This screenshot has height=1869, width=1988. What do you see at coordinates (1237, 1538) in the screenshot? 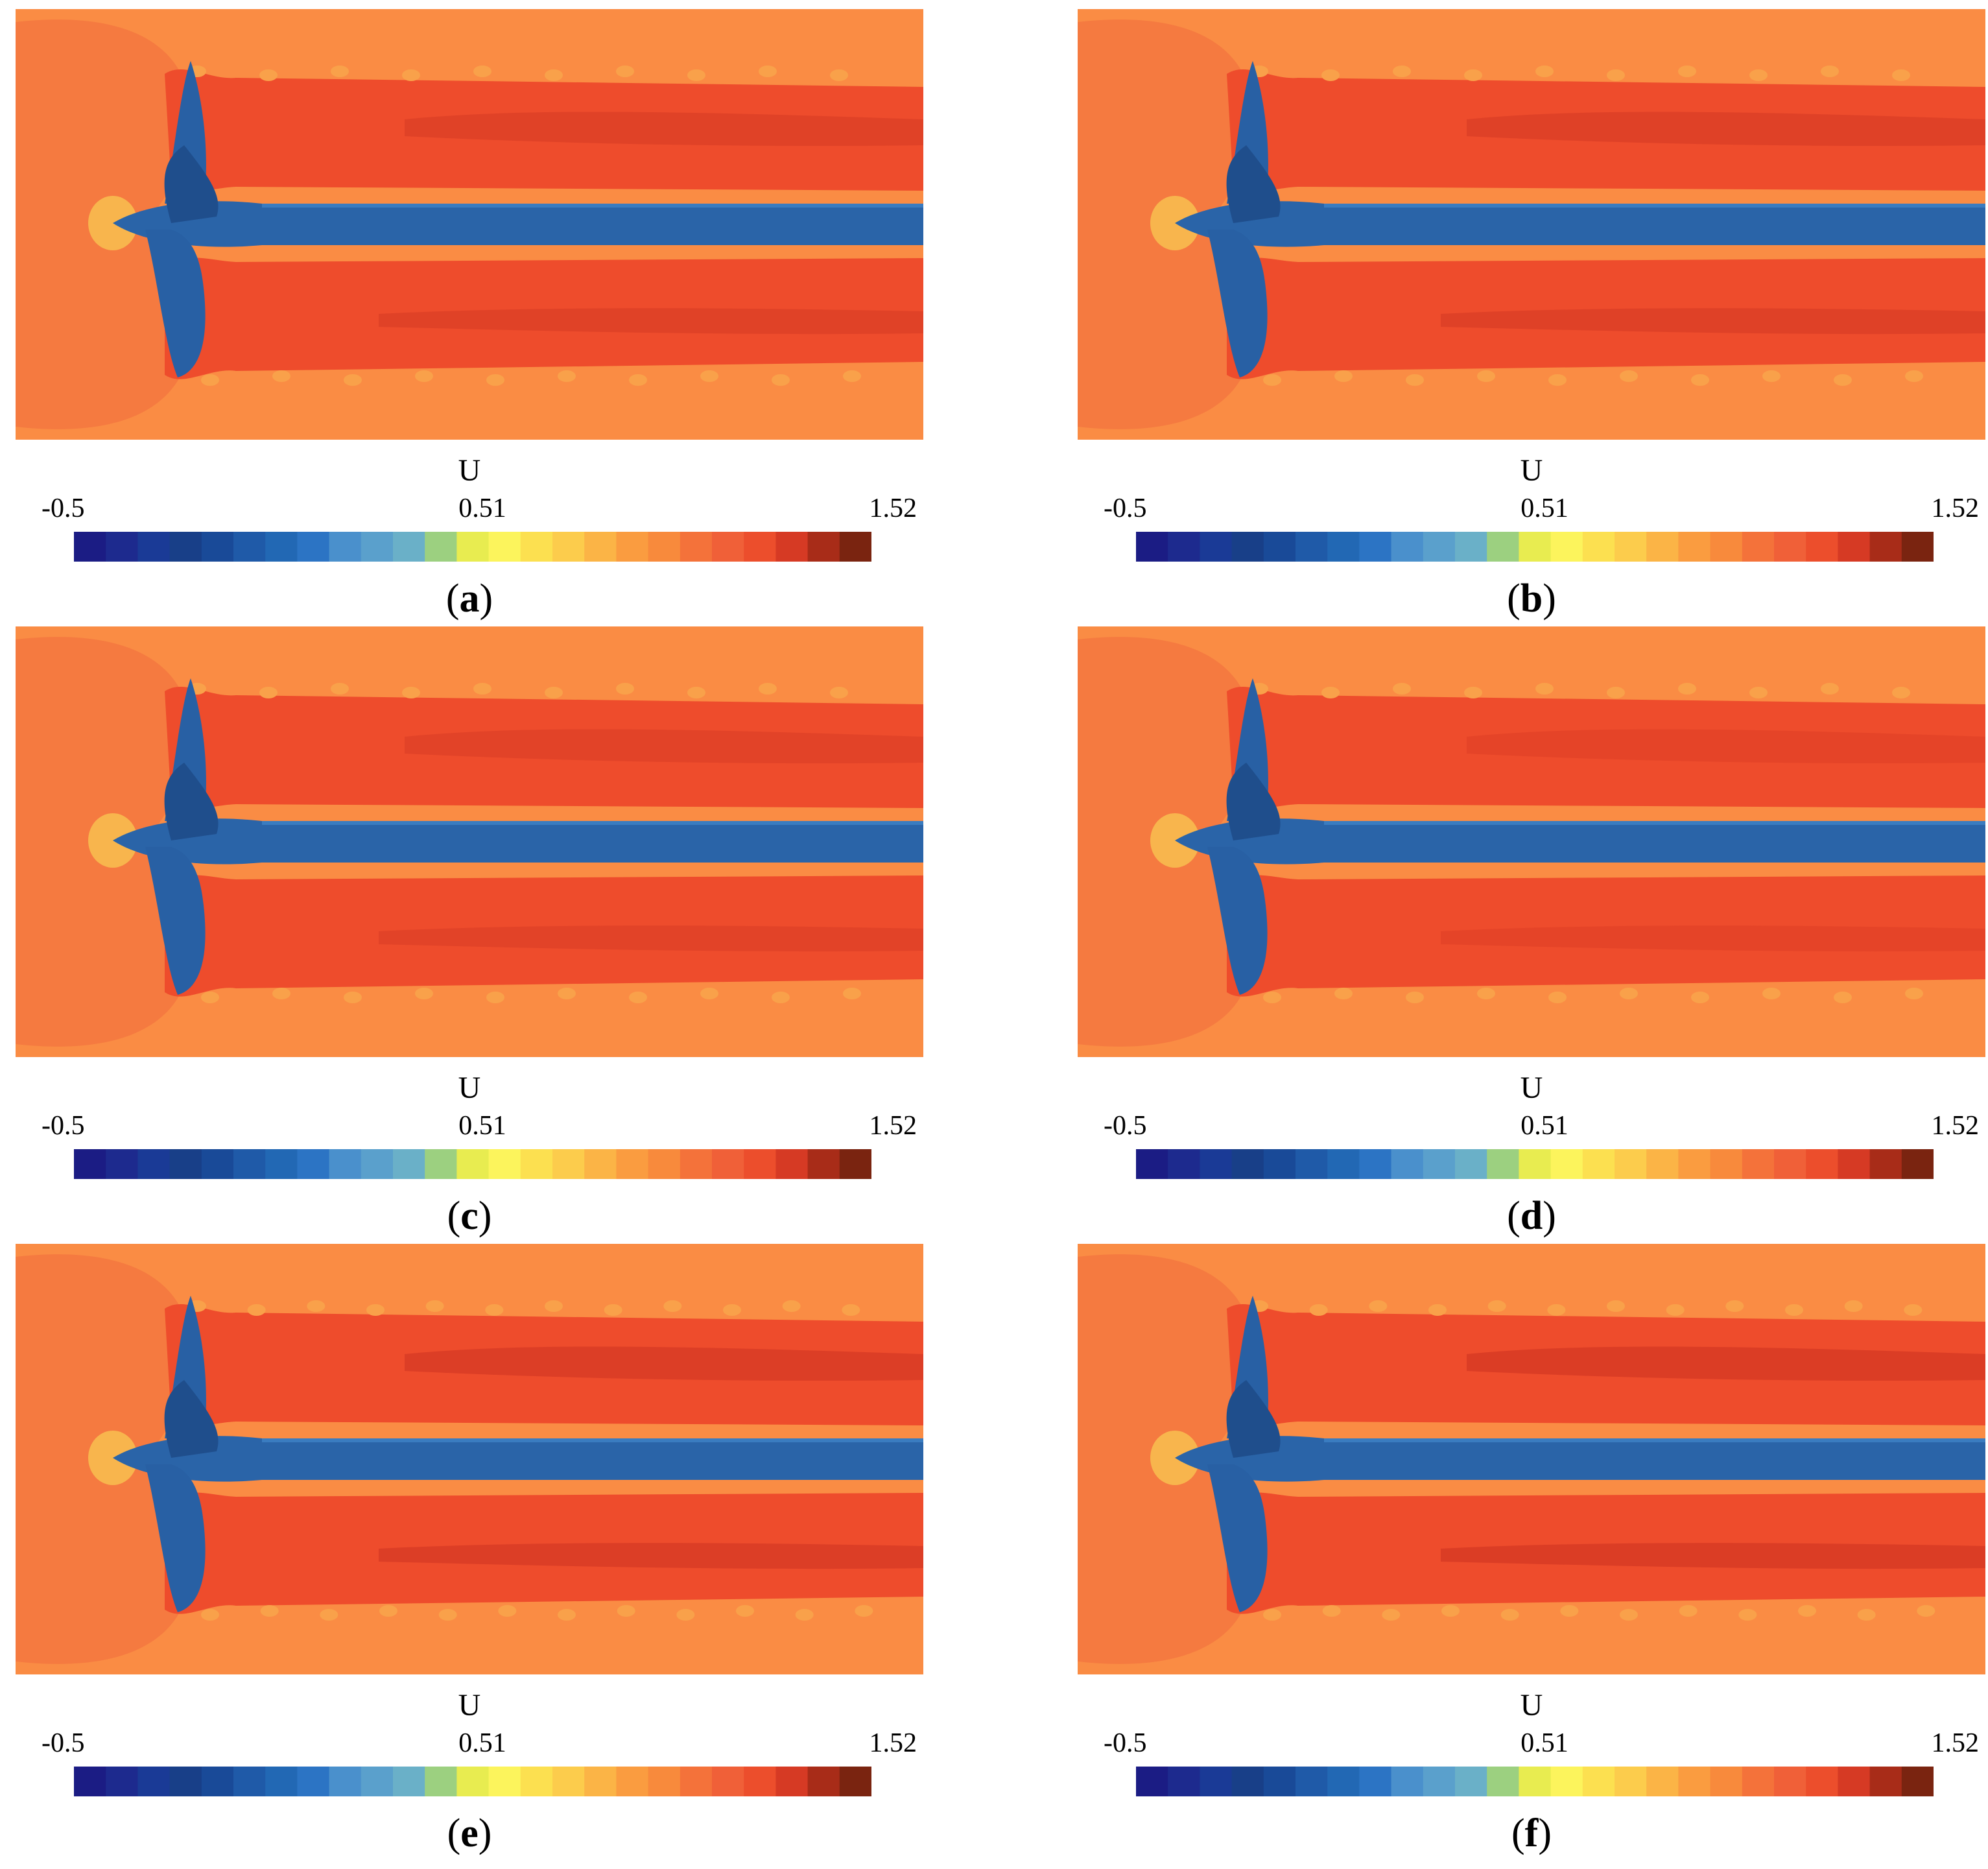
I see `propeller-blade-lower` at bounding box center [1237, 1538].